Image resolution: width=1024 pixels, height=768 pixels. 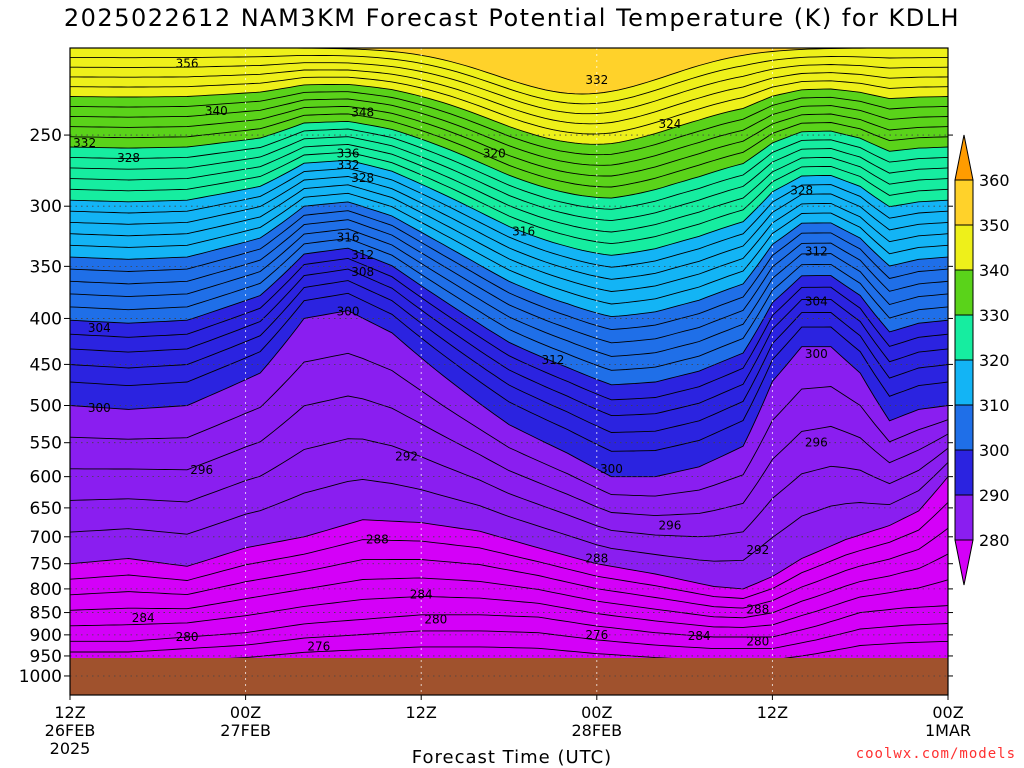 I want to click on ground-surface, so click(x=509, y=676).